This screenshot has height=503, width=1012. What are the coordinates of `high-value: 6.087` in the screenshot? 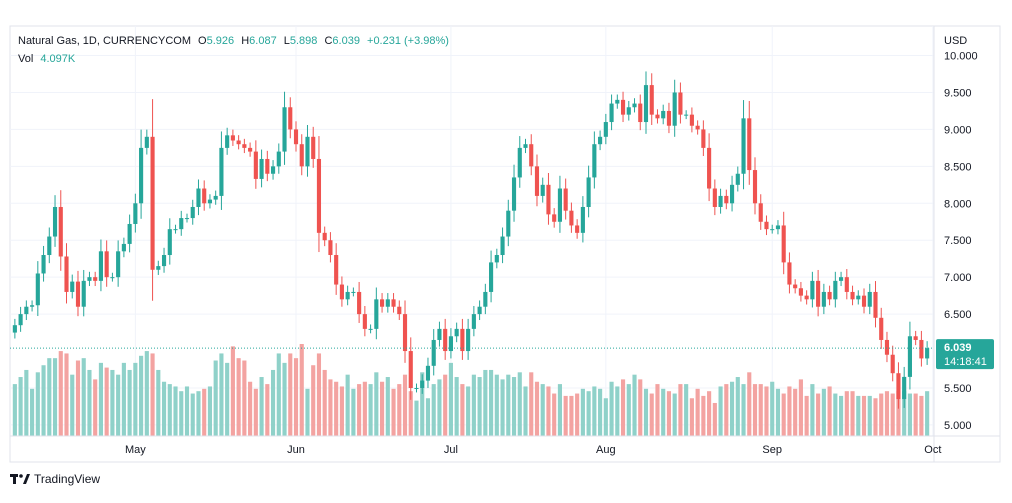 It's located at (263, 41).